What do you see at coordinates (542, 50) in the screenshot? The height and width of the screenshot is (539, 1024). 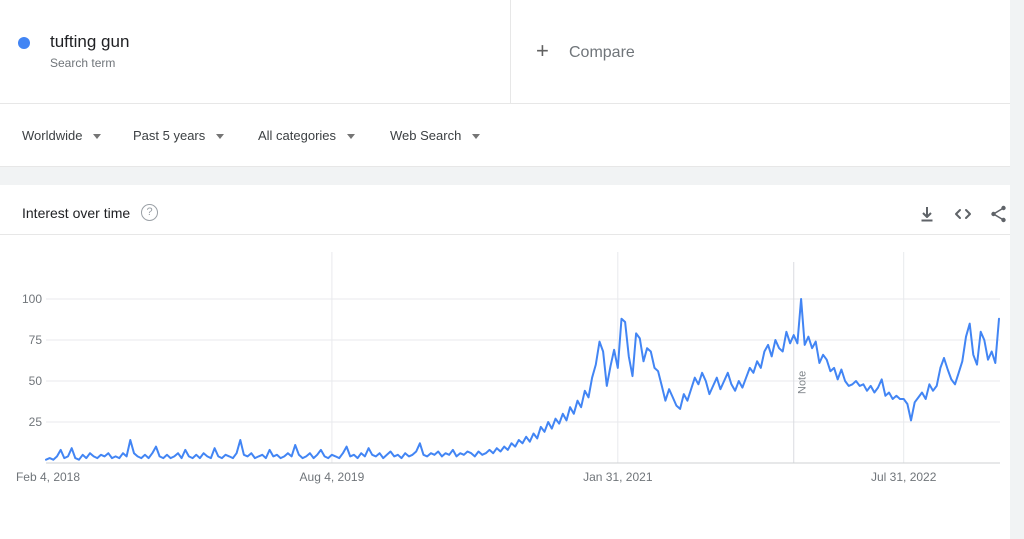 I see `plus-icon: +` at bounding box center [542, 50].